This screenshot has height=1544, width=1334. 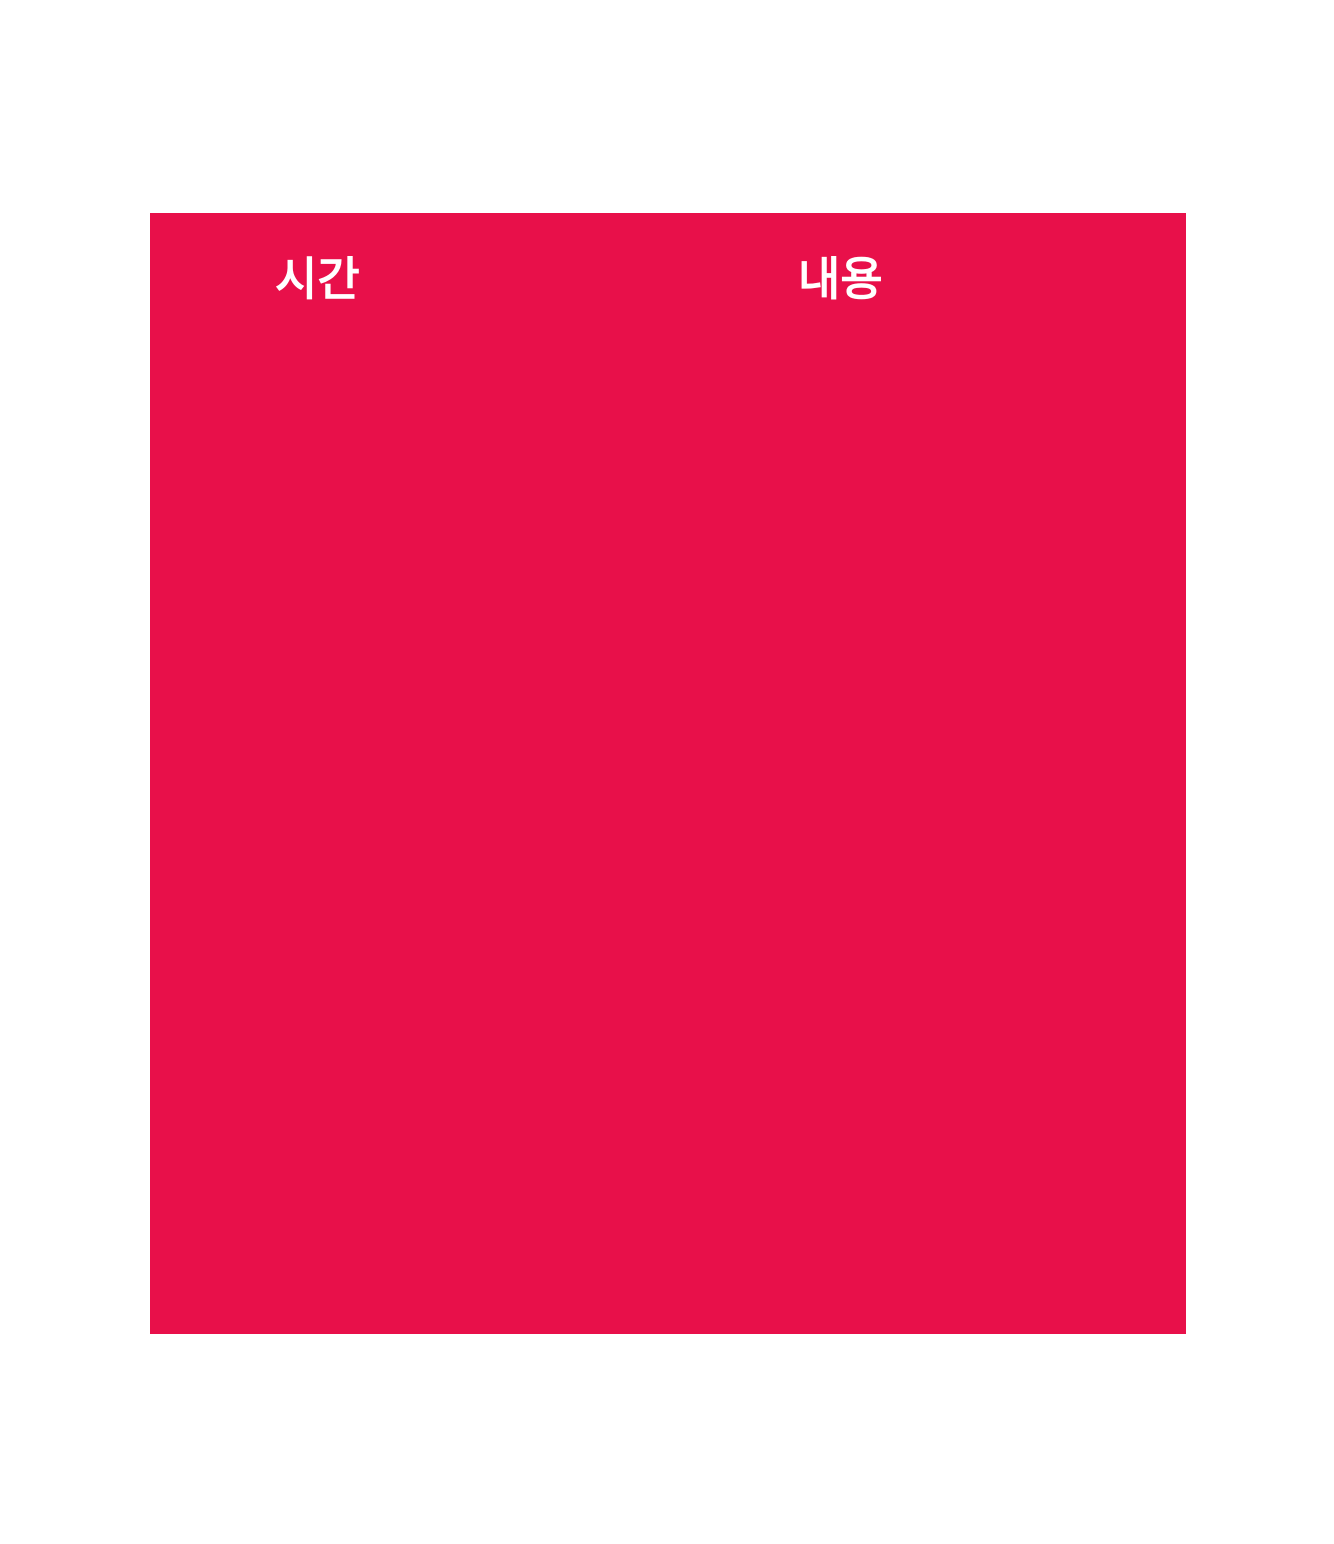 I want to click on column-header-time: 시간, so click(x=317, y=279).